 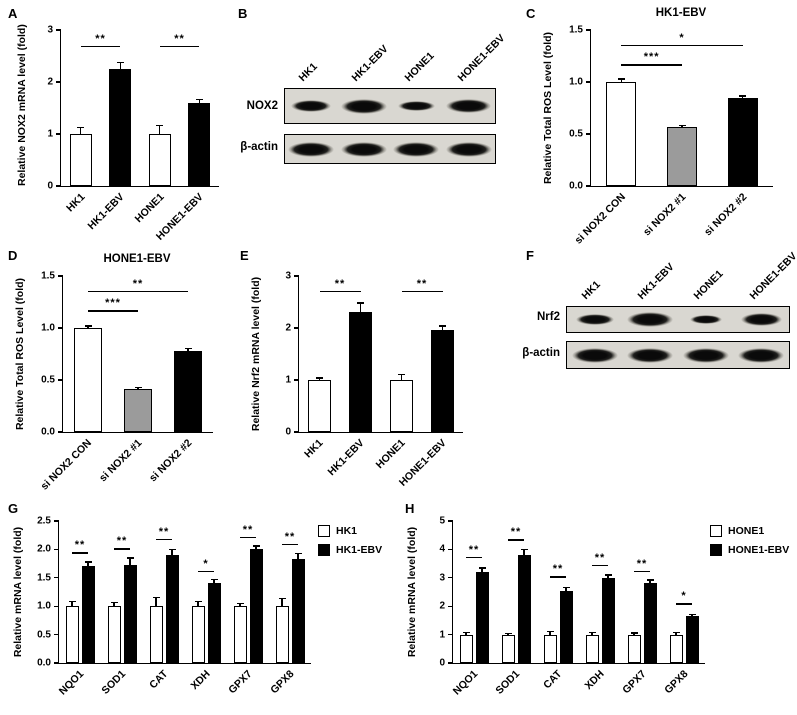 What do you see at coordinates (374, 380) in the screenshot?
I see `panel-e-chart: 0 1 2 3 HK1 HK1-EBV HONE1 HONE1-EBV ** **` at bounding box center [374, 380].